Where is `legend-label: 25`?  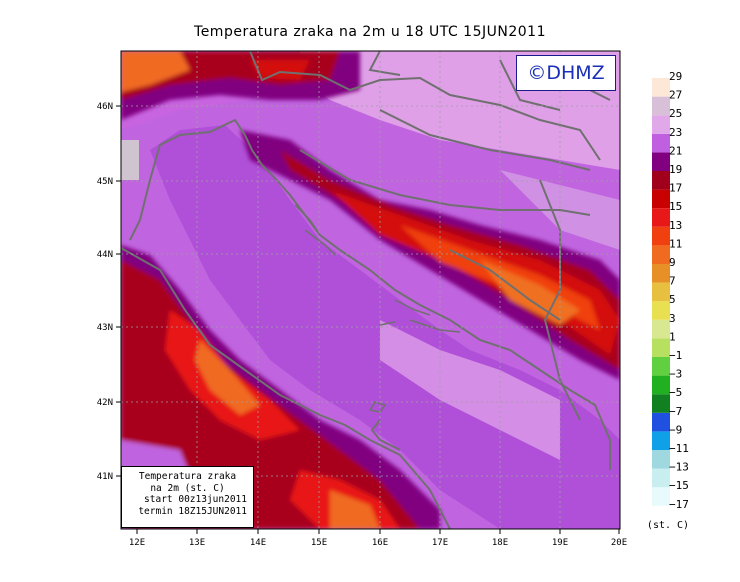
legend-label: 25 is located at coordinates (675, 113).